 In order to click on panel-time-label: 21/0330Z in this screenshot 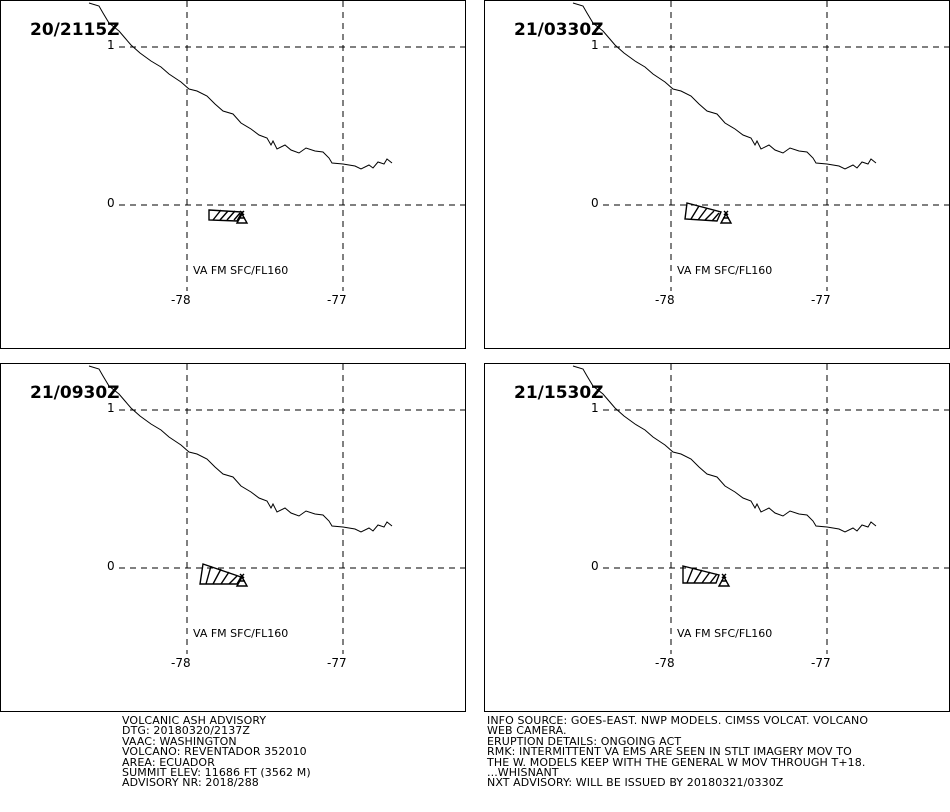, I will do `click(559, 30)`.